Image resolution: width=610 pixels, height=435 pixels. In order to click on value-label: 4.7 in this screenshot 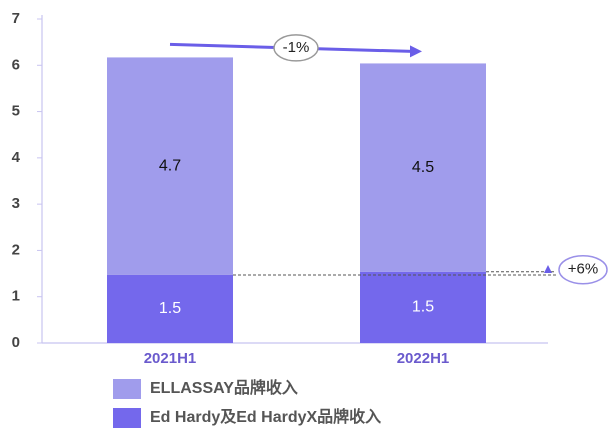, I will do `click(170, 165)`.